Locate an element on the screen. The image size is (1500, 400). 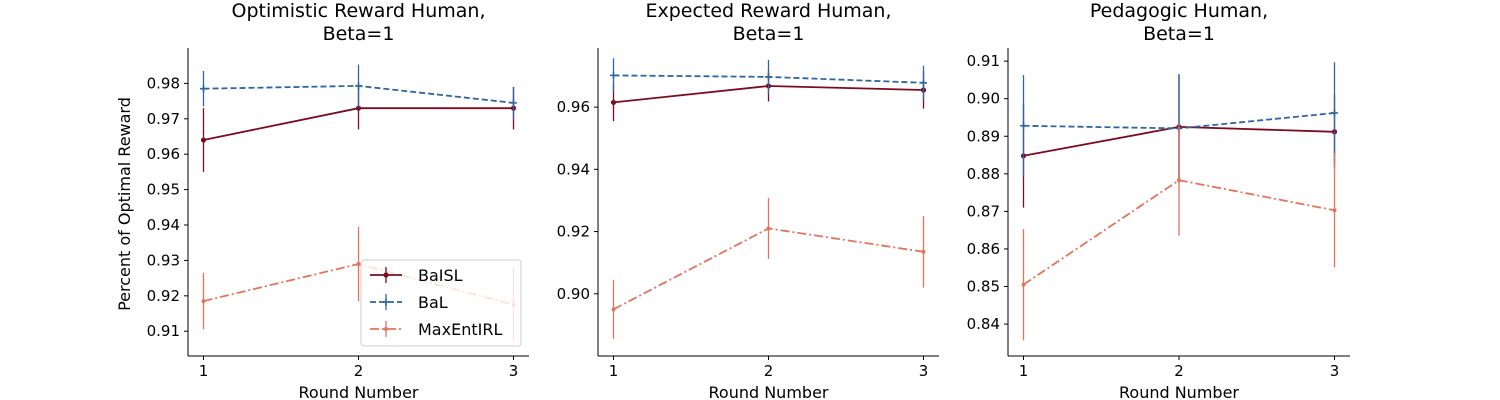
chart-title-line: Optimistic Reward Human, is located at coordinates (358, 11).